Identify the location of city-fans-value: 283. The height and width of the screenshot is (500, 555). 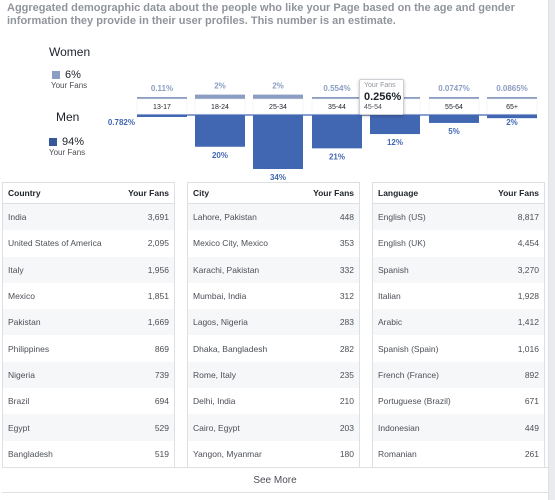
(346, 322).